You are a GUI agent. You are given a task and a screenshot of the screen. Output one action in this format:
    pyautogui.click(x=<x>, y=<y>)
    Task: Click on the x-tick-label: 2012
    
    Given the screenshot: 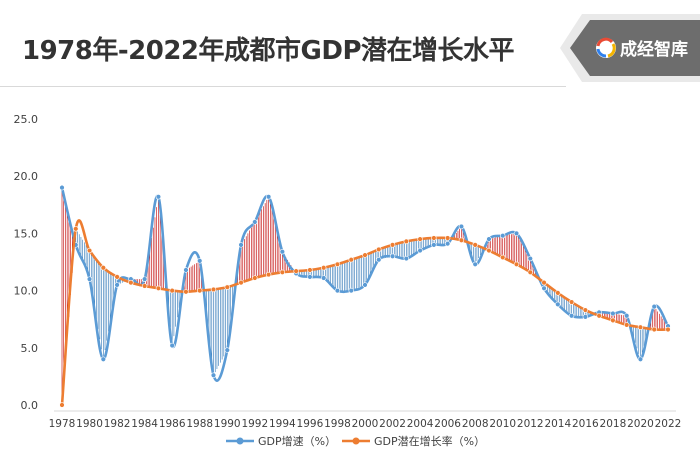 What is the action you would take?
    pyautogui.click(x=530, y=424)
    